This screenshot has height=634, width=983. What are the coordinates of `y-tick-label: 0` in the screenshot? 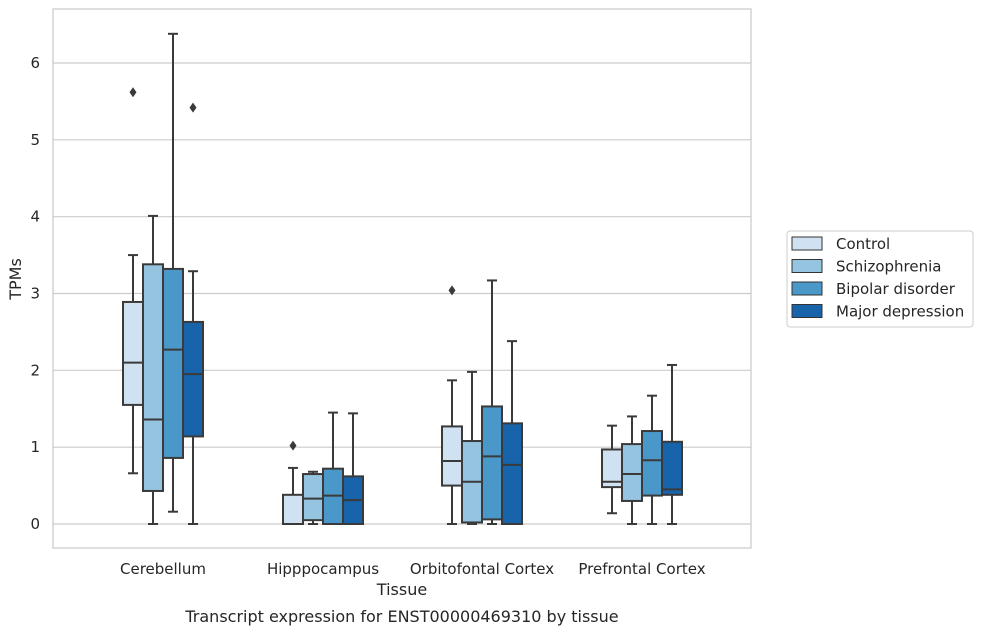 It's located at (35, 524).